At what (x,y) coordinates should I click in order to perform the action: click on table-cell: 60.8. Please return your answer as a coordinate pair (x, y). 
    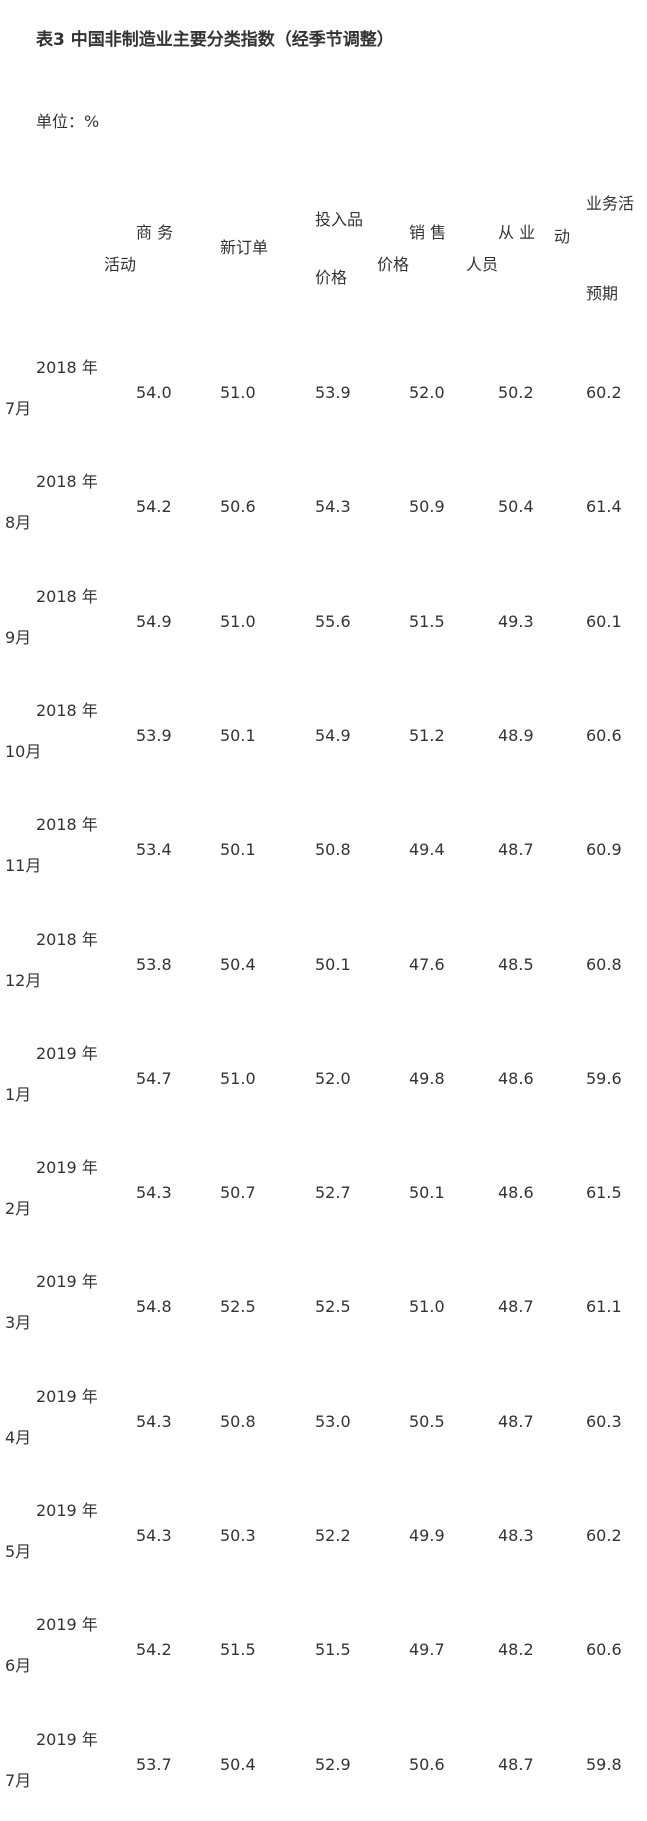
    Looking at the image, I should click on (604, 964).